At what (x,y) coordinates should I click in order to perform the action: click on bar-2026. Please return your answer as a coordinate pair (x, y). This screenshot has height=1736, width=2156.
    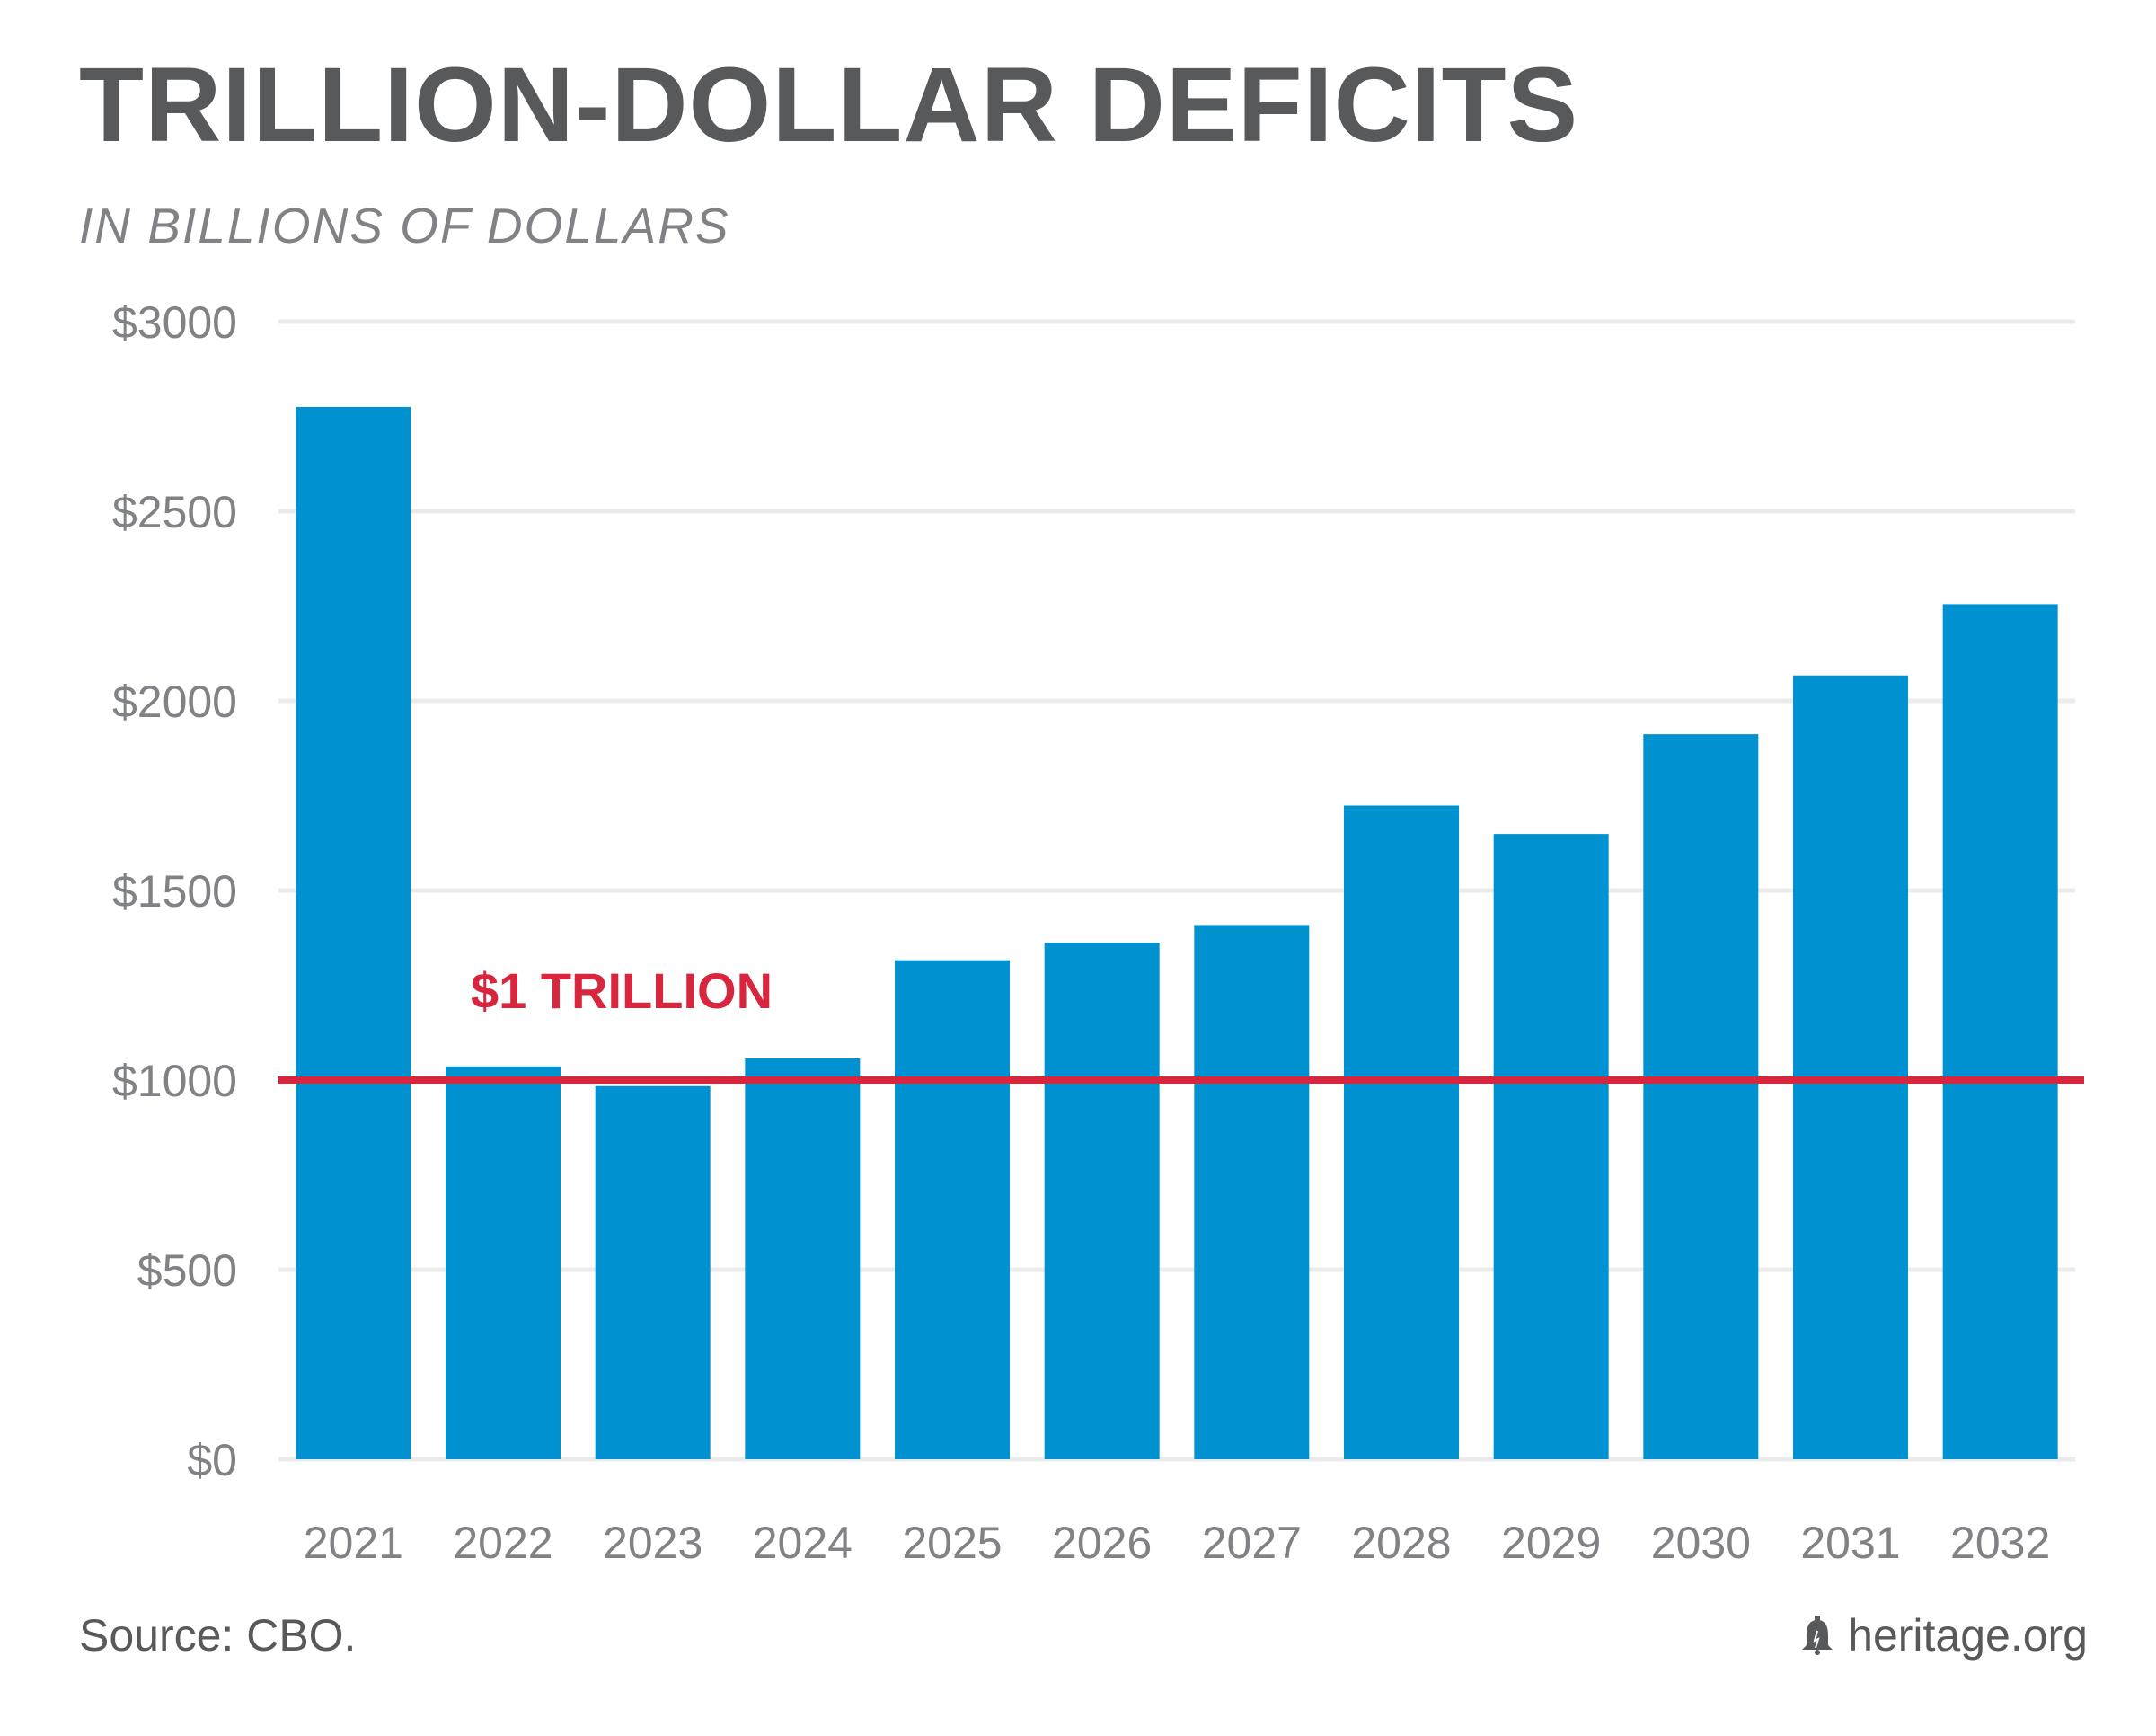
    Looking at the image, I should click on (1102, 1201).